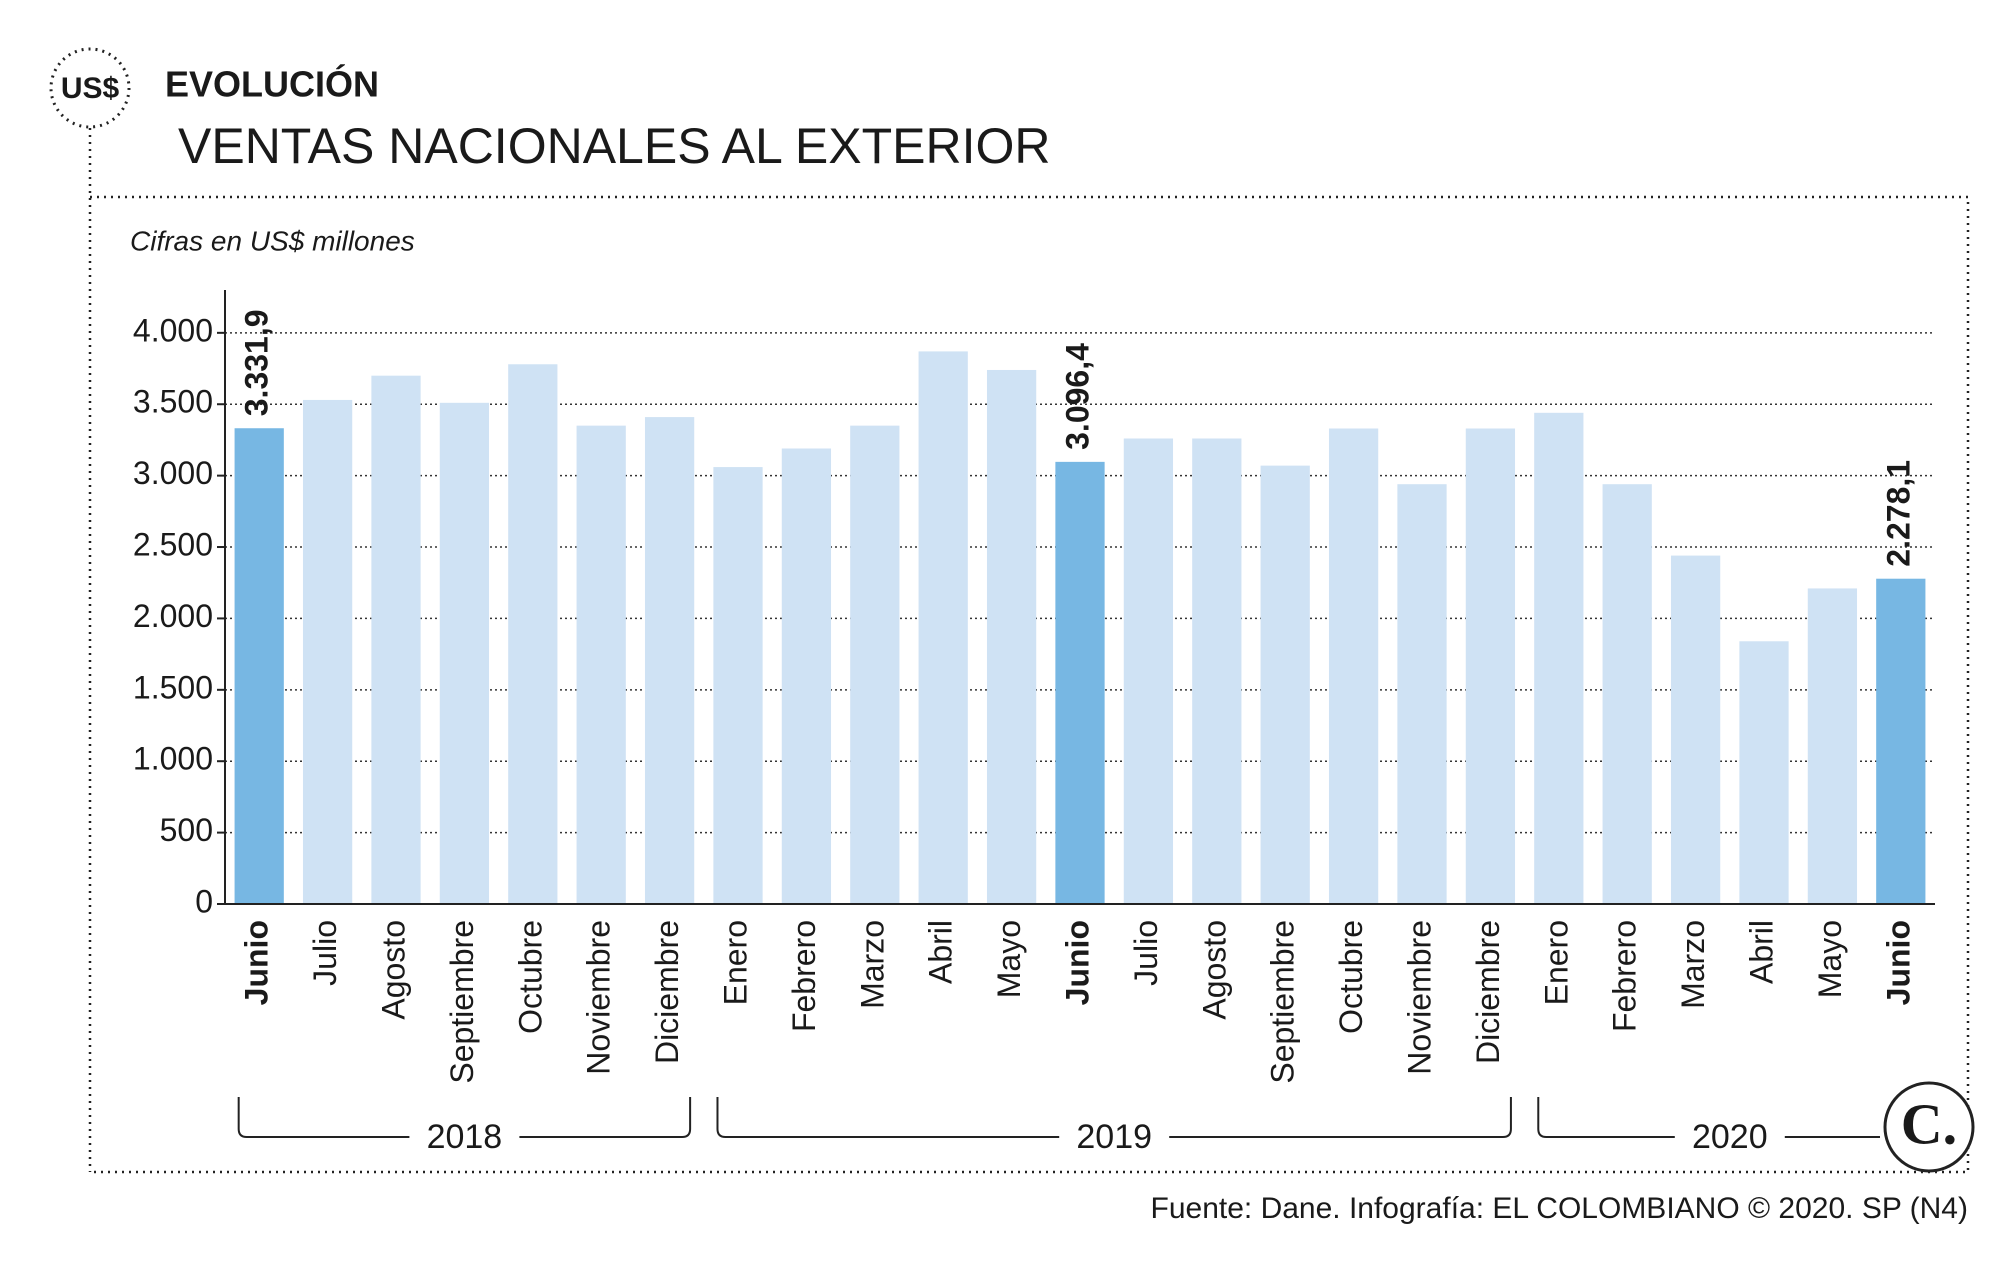 This screenshot has width=2000, height=1265. Describe the element at coordinates (186, 830) in the screenshot. I see `y-tick-label: 500` at that location.